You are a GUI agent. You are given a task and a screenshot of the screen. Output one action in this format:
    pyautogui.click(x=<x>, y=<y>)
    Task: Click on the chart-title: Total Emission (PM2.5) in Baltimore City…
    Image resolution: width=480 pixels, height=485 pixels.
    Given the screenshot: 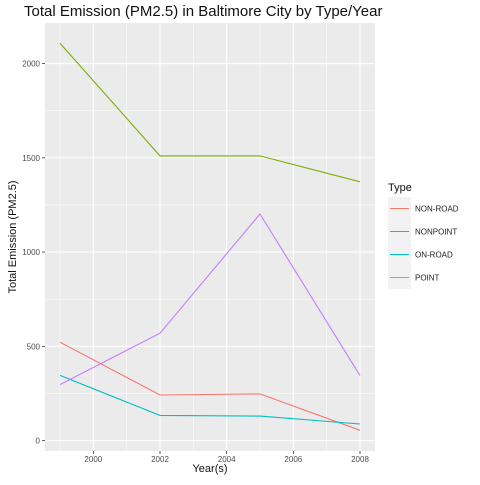 What is the action you would take?
    pyautogui.click(x=203, y=11)
    